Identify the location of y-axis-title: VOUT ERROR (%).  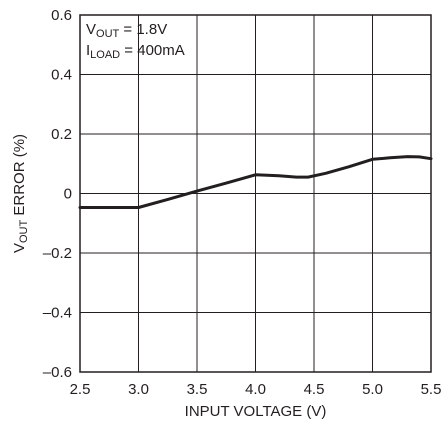
(20, 193).